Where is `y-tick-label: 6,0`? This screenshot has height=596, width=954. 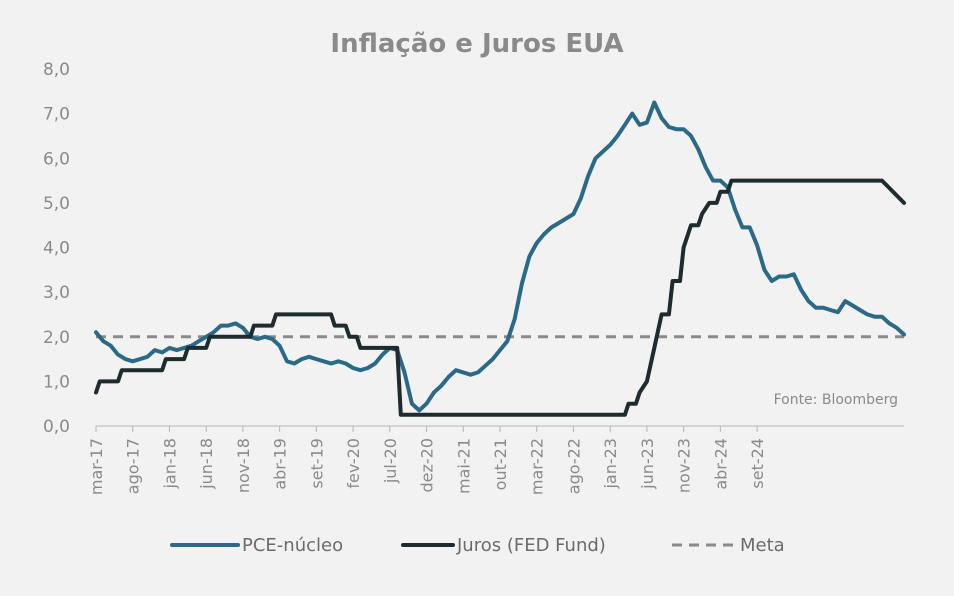 y-tick-label: 6,0 is located at coordinates (56, 159).